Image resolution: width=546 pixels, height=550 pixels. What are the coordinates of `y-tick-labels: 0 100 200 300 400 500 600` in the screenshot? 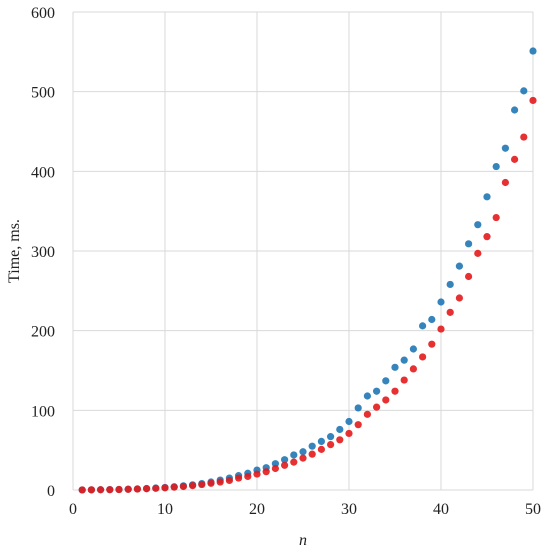 It's located at (43, 252).